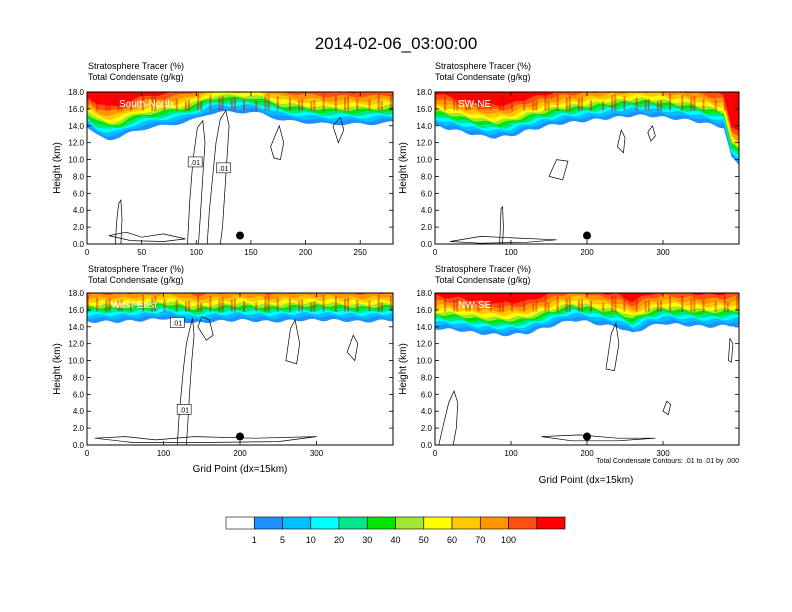 The image size is (792, 612). Describe the element at coordinates (452, 540) in the screenshot. I see `colorbar-tick-label: 60` at that location.